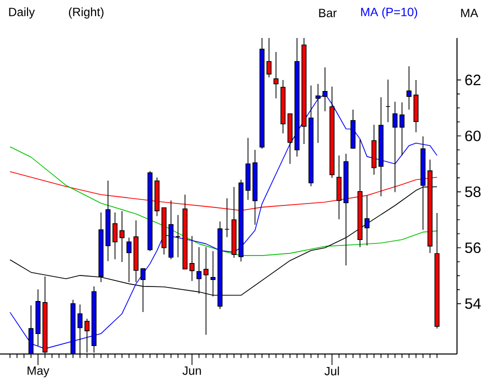  What do you see at coordinates (469, 13) in the screenshot?
I see `text: MA` at bounding box center [469, 13].